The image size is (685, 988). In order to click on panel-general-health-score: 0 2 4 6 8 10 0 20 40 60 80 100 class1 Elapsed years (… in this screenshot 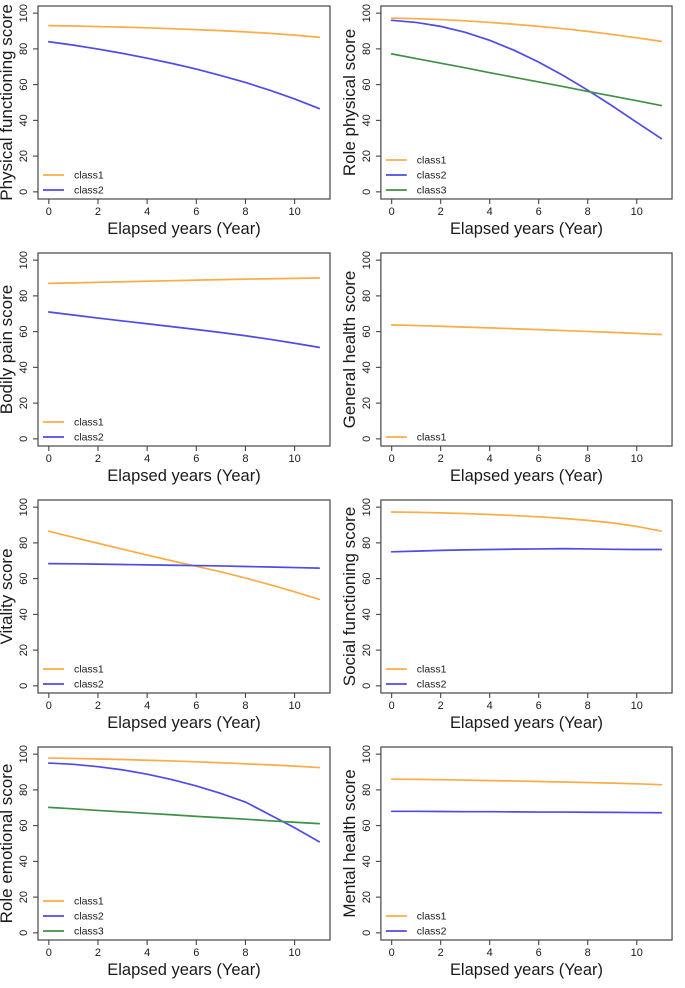, I will do `click(514, 370)`.